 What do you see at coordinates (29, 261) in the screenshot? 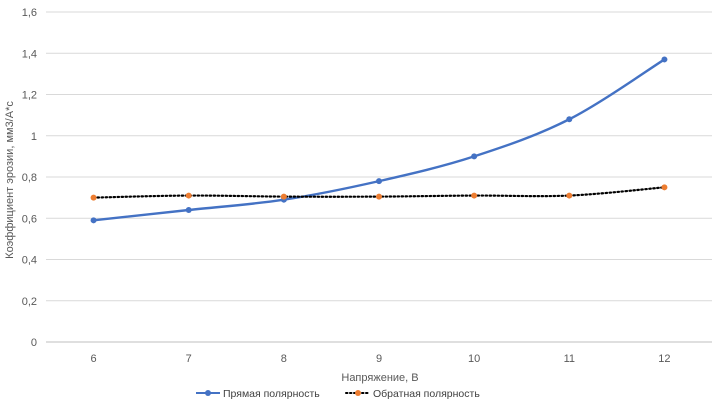
I see `y-tick-label: 0,4` at bounding box center [29, 261].